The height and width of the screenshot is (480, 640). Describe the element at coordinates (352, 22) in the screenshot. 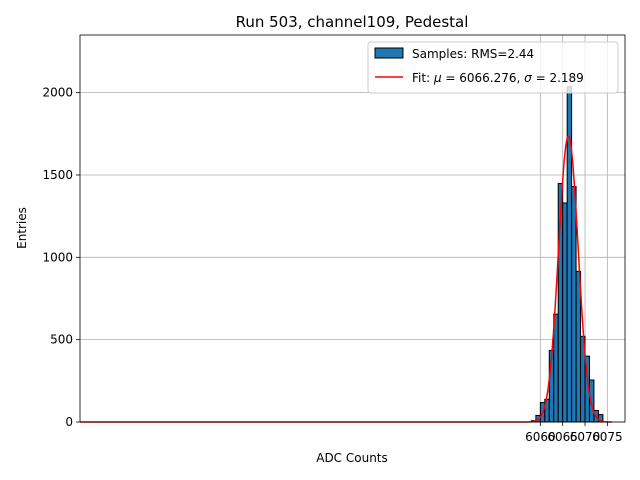

I see `chart-title: Run 503, channel109, Pedestal` at that location.